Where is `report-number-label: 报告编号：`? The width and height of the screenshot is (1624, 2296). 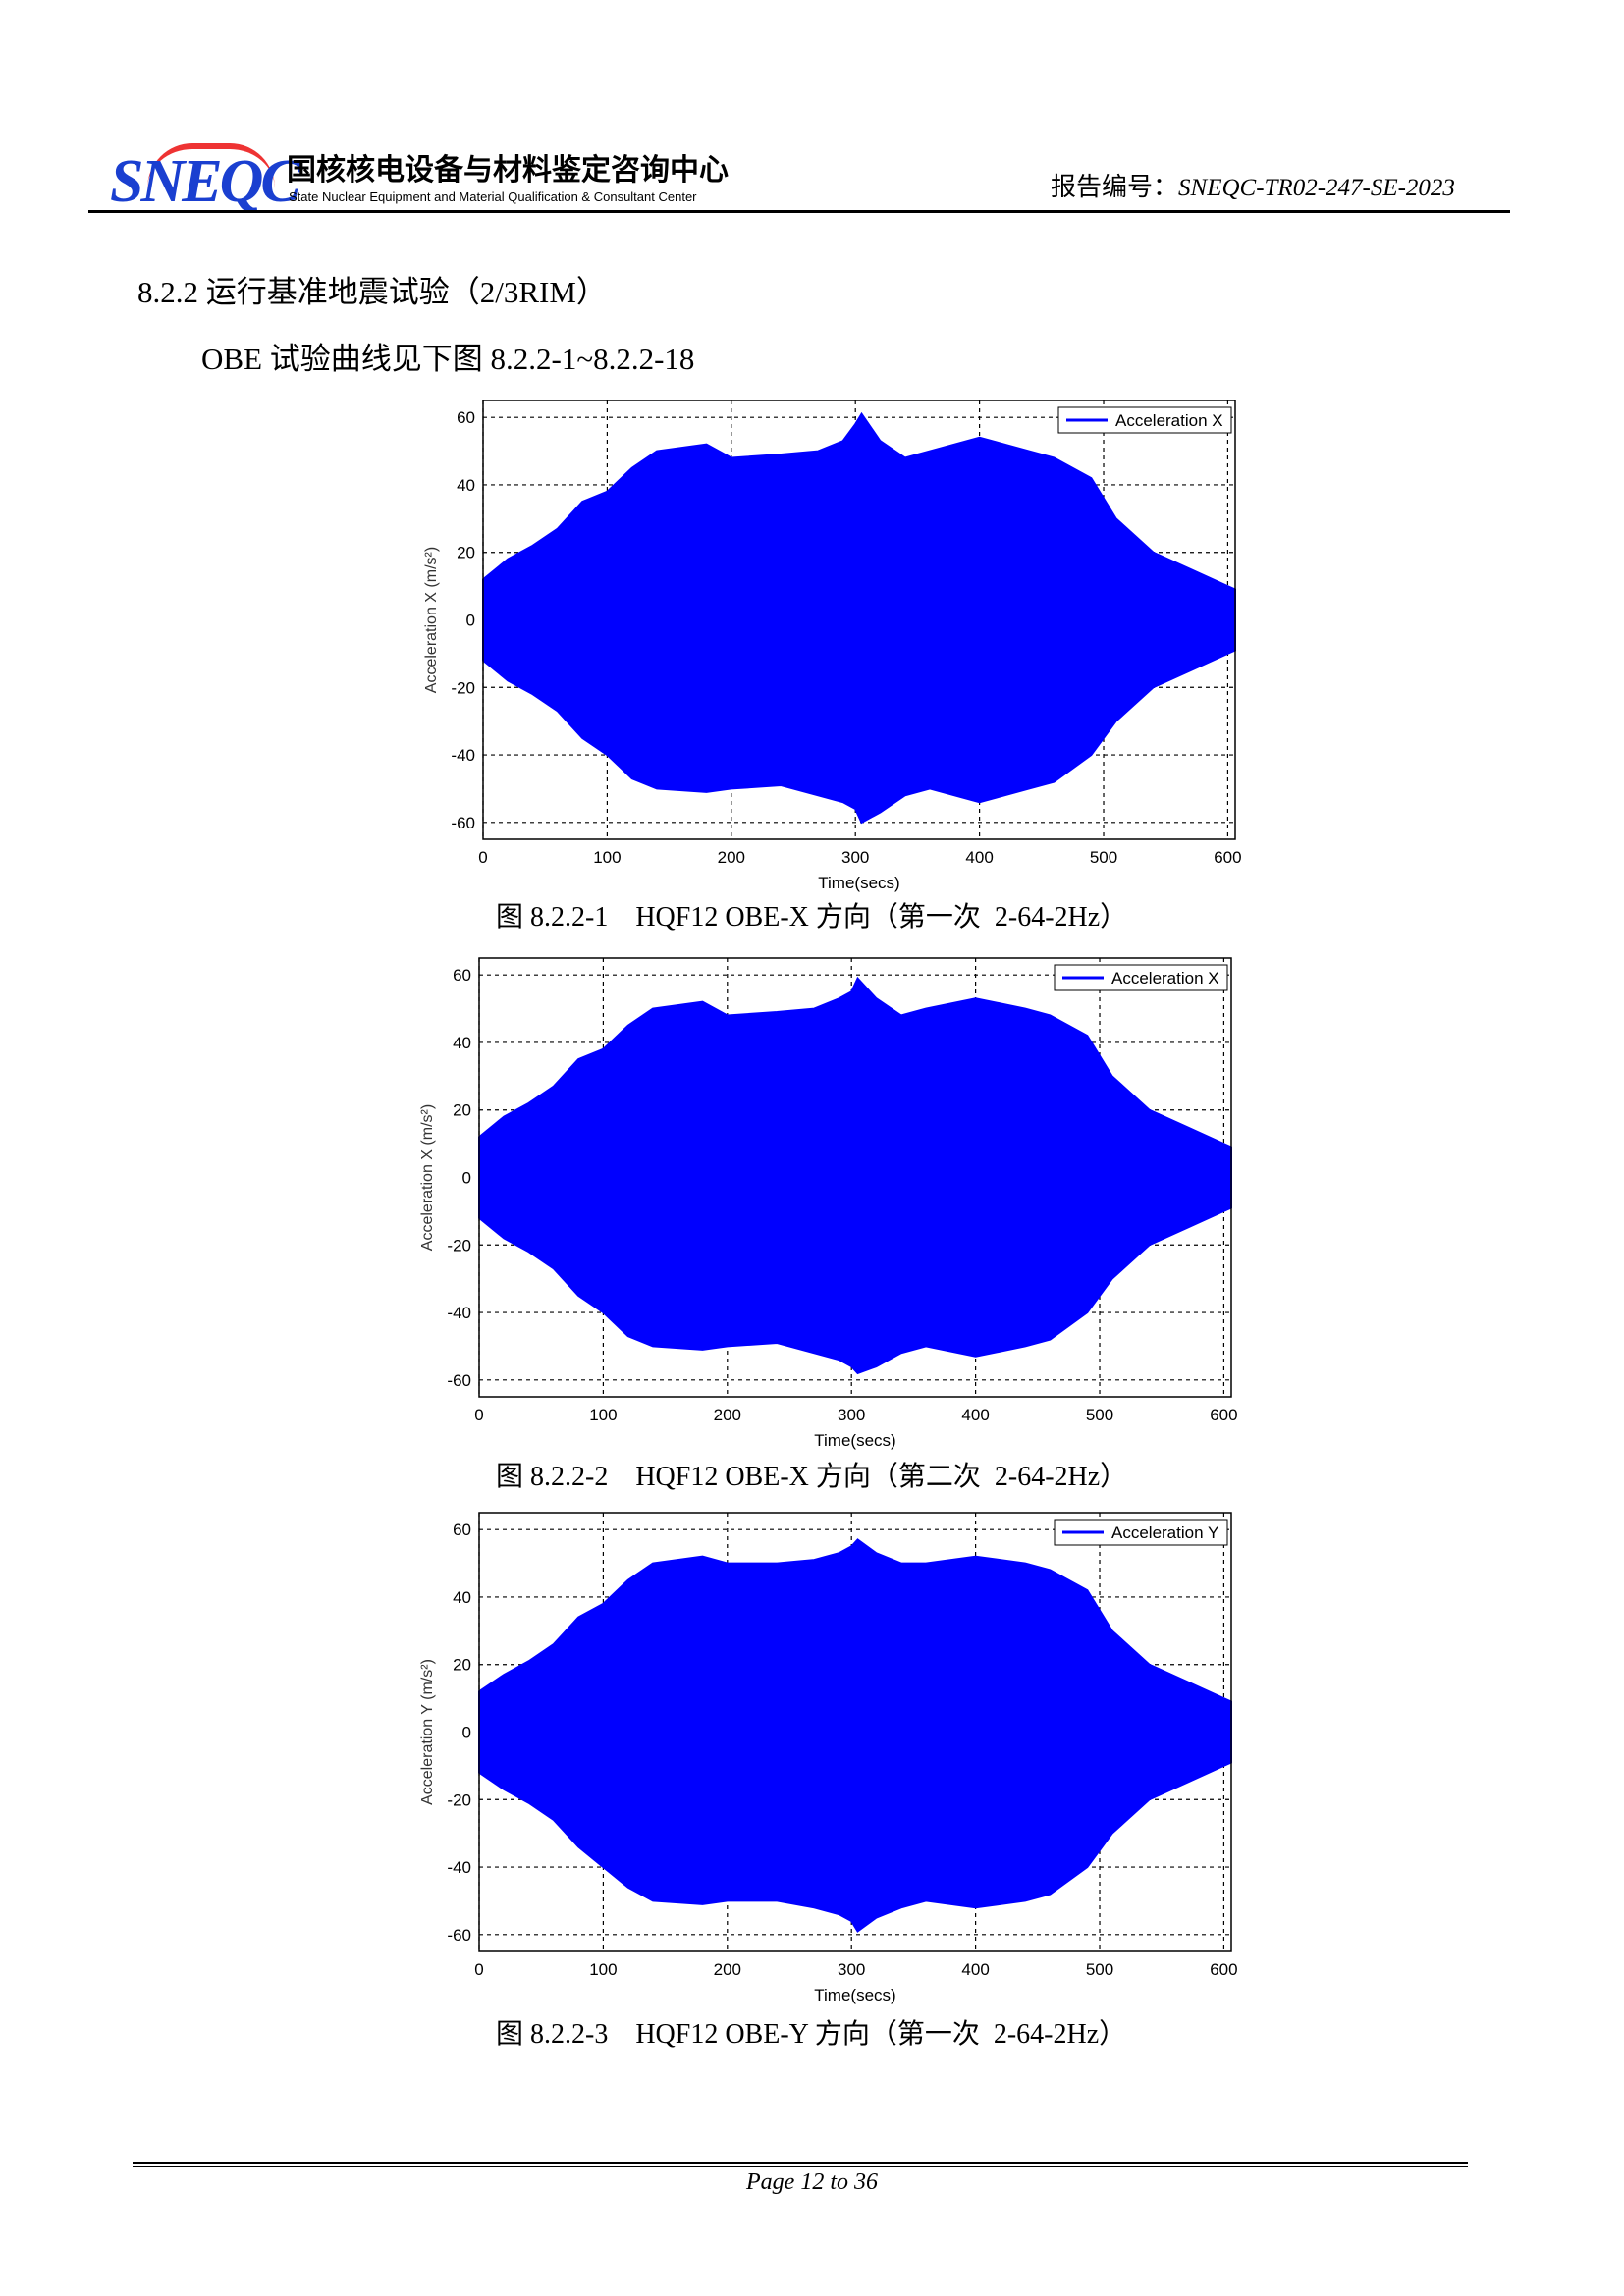
report-number-label: 报告编号： is located at coordinates (1115, 187).